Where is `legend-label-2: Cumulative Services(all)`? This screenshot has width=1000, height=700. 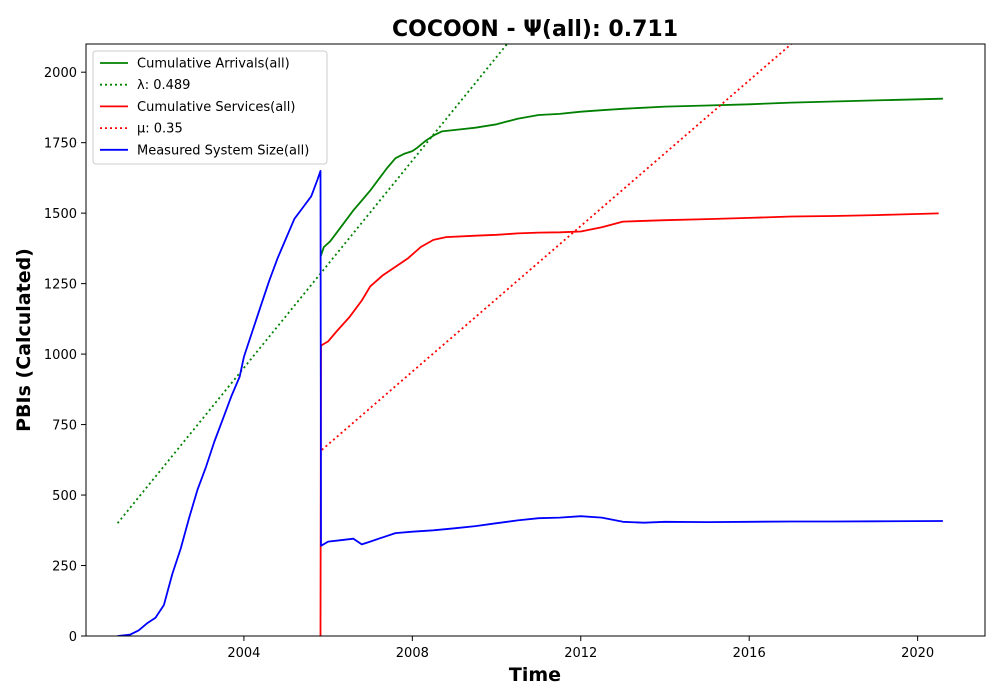 legend-label-2: Cumulative Services(all) is located at coordinates (216, 107).